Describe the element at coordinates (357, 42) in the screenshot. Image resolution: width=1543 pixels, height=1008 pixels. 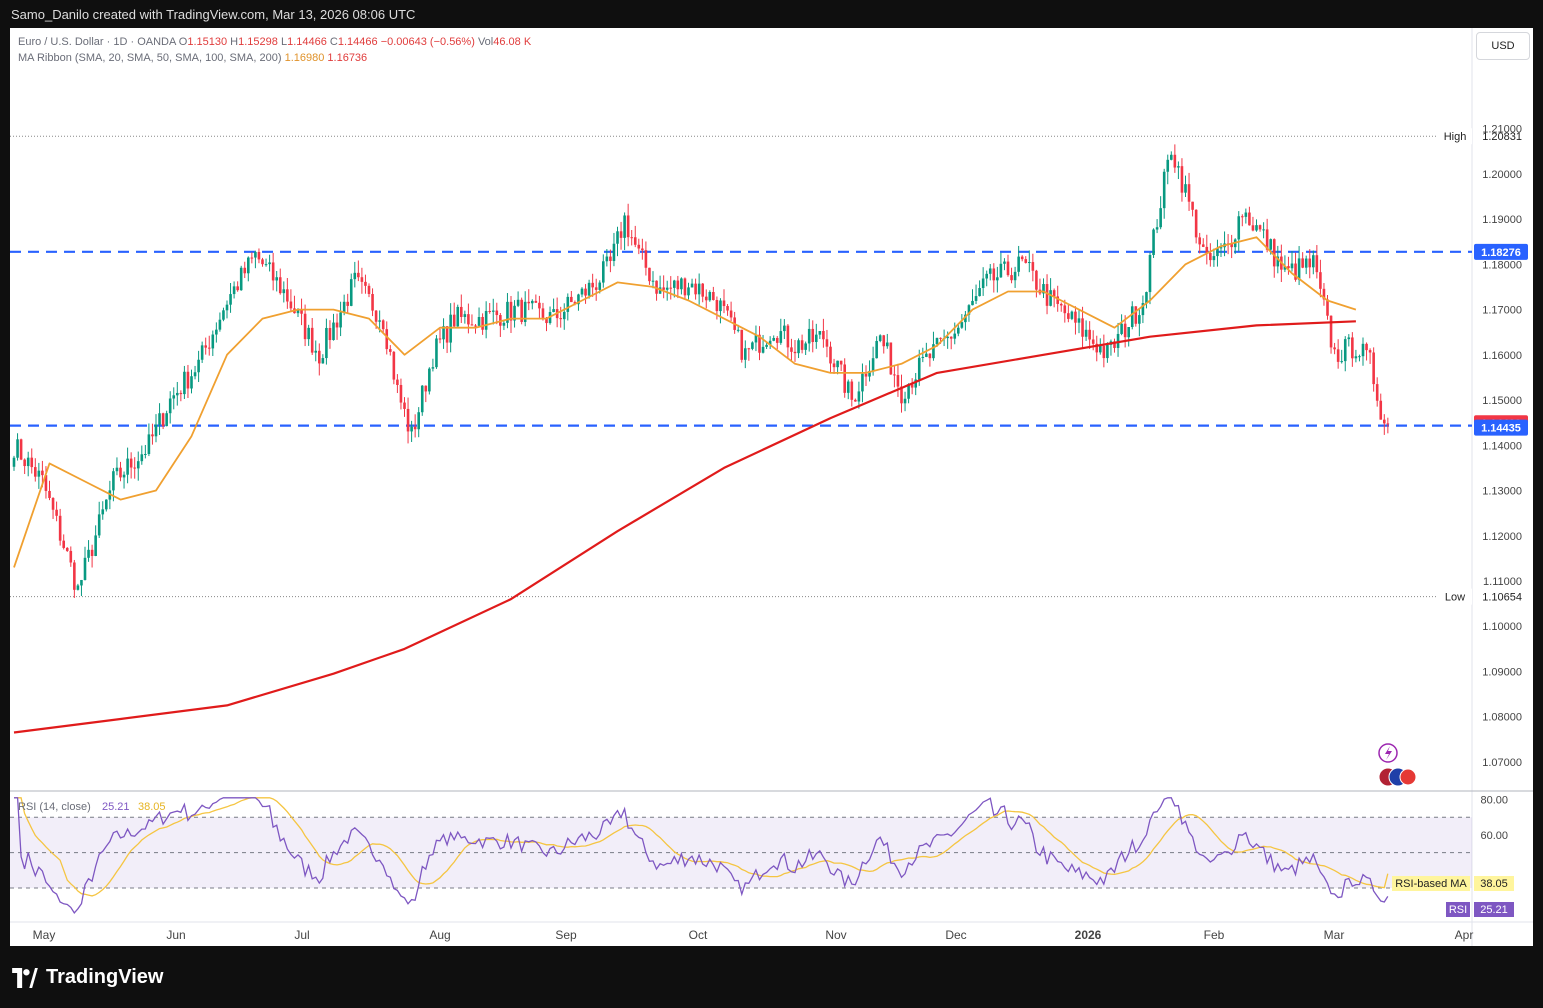
I see `close-value: 1.14466` at that location.